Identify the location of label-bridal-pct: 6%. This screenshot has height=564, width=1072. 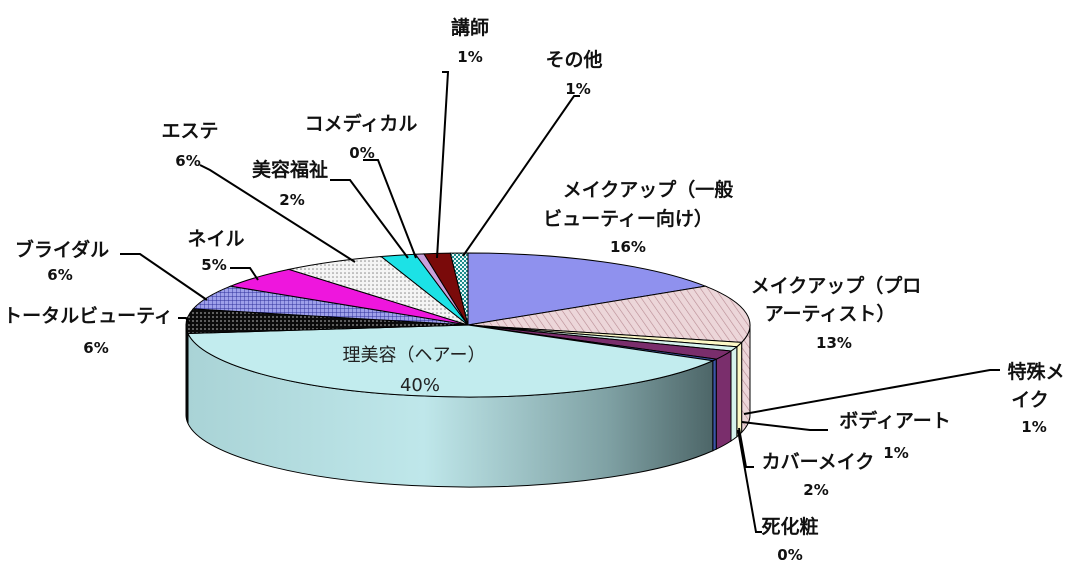
(59, 275).